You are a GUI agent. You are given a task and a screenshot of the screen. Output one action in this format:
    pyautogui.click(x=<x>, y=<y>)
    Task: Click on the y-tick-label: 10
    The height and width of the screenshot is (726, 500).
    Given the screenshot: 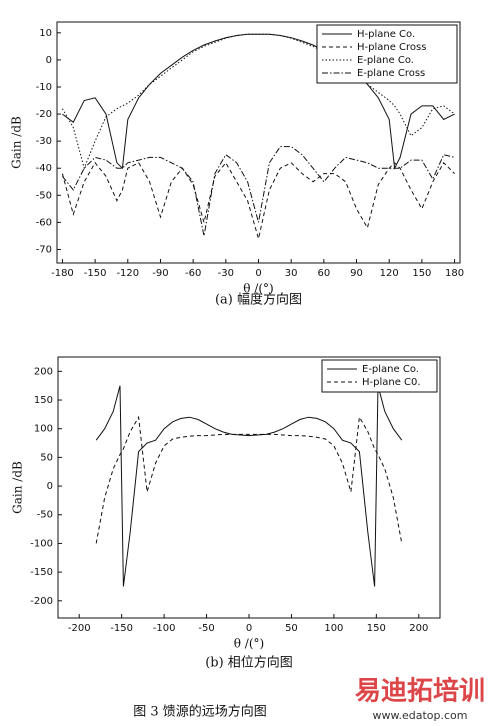 What is the action you would take?
    pyautogui.click(x=45, y=33)
    